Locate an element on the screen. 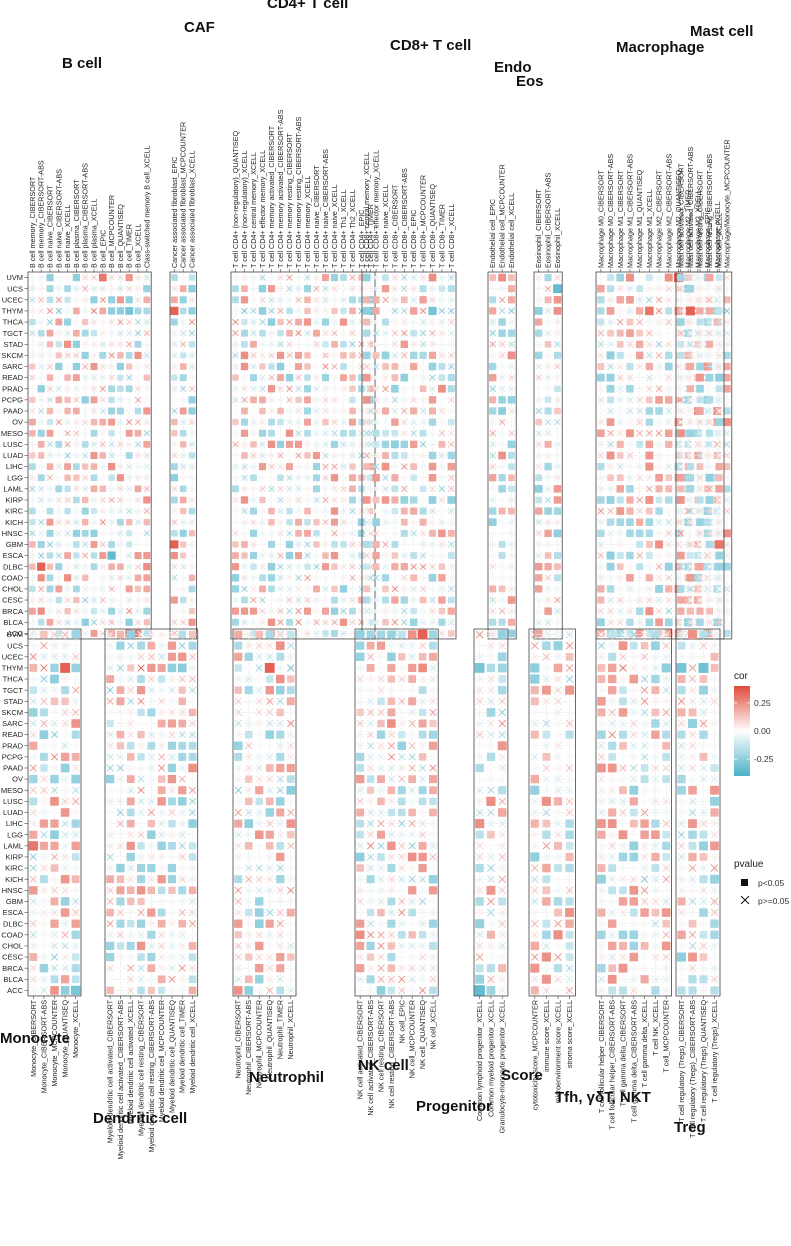 Image resolution: width=791 pixels, height=1246 pixels. row-label-bottom: MESO is located at coordinates (12, 790).